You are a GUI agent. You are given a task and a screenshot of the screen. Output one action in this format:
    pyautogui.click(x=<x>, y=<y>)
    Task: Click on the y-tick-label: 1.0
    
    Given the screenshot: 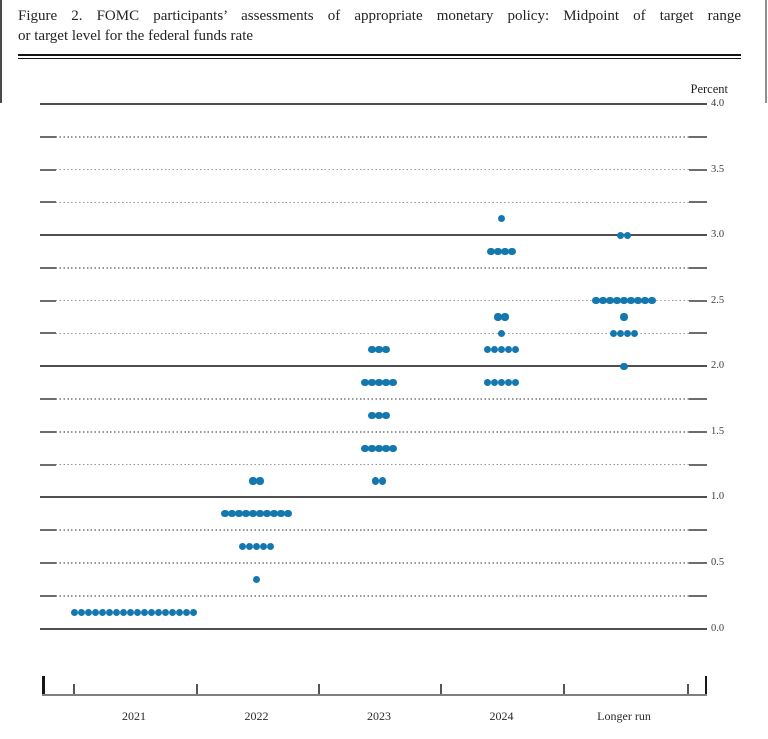 What is the action you would take?
    pyautogui.click(x=718, y=497)
    